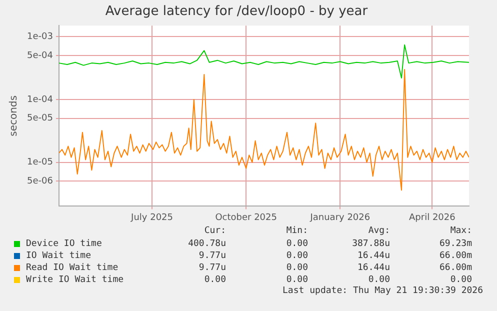 The height and width of the screenshot is (311, 497). What do you see at coordinates (40, 55) in the screenshot?
I see `y-tick-label: 5e-04` at bounding box center [40, 55].